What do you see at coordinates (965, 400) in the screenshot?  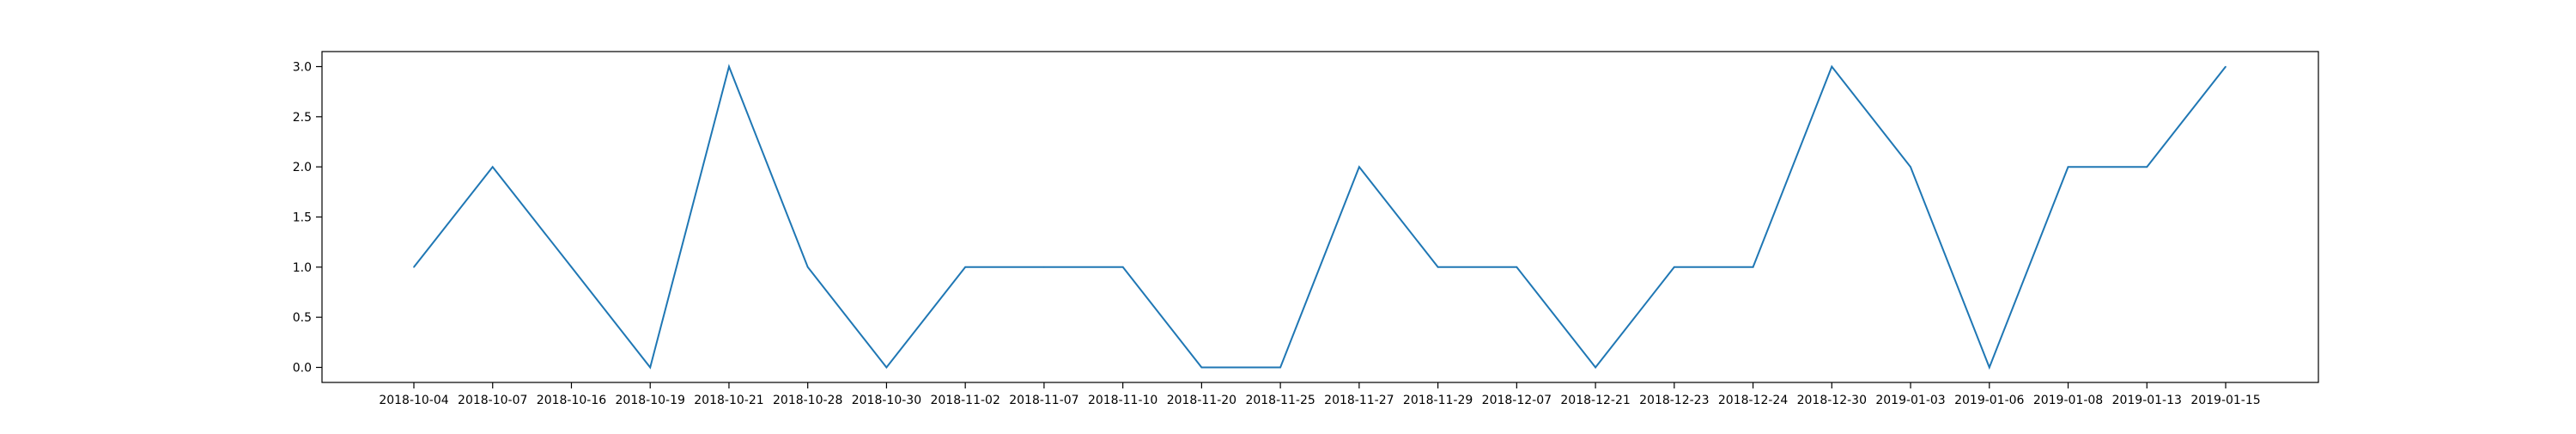 I see `x-tick-label: 2018-11-02` at bounding box center [965, 400].